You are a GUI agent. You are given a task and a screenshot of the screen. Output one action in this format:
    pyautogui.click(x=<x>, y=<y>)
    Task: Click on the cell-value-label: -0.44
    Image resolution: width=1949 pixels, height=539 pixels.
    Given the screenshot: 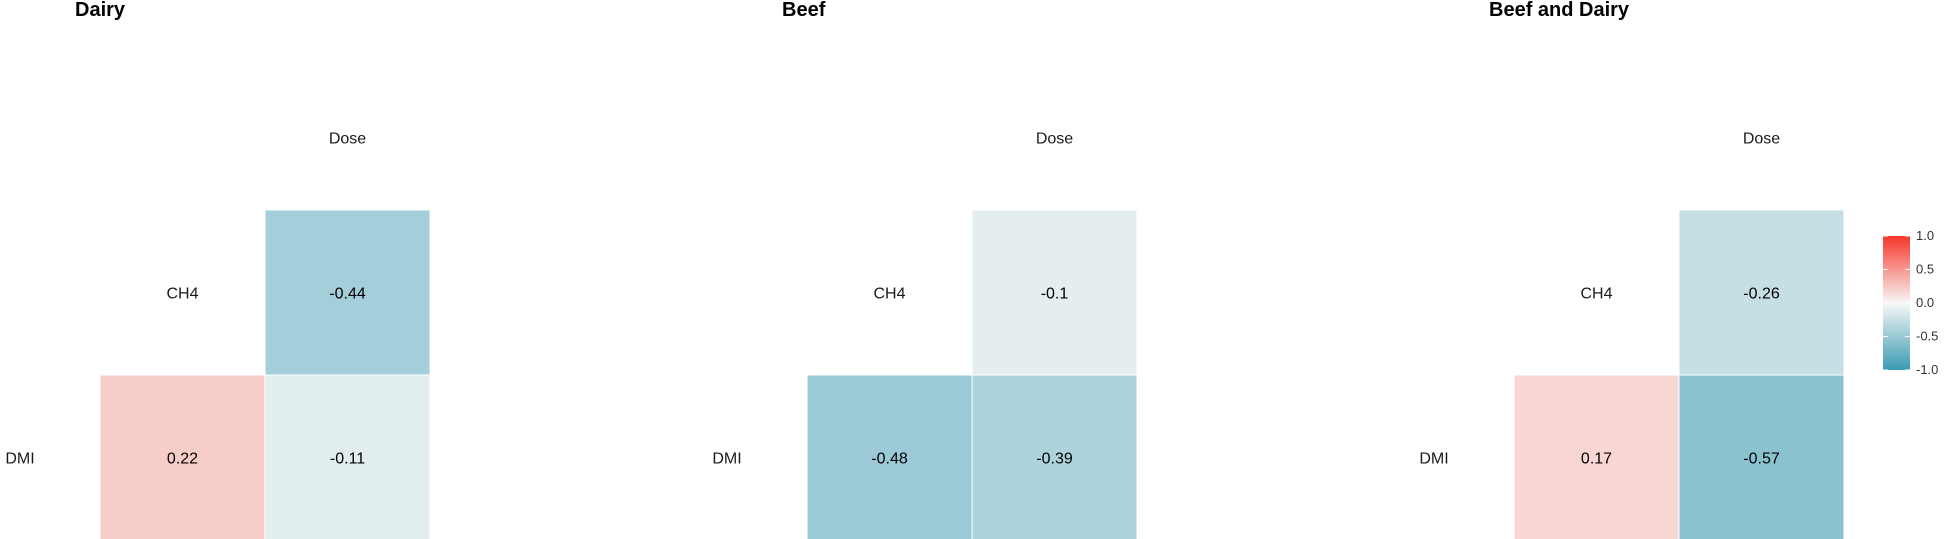 What is the action you would take?
    pyautogui.click(x=347, y=294)
    